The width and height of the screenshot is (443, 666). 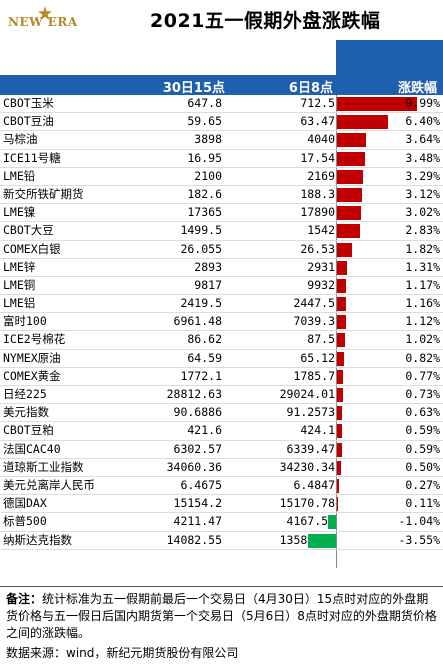 I want to click on row-name: 新交所铁矿期货, so click(x=43, y=193).